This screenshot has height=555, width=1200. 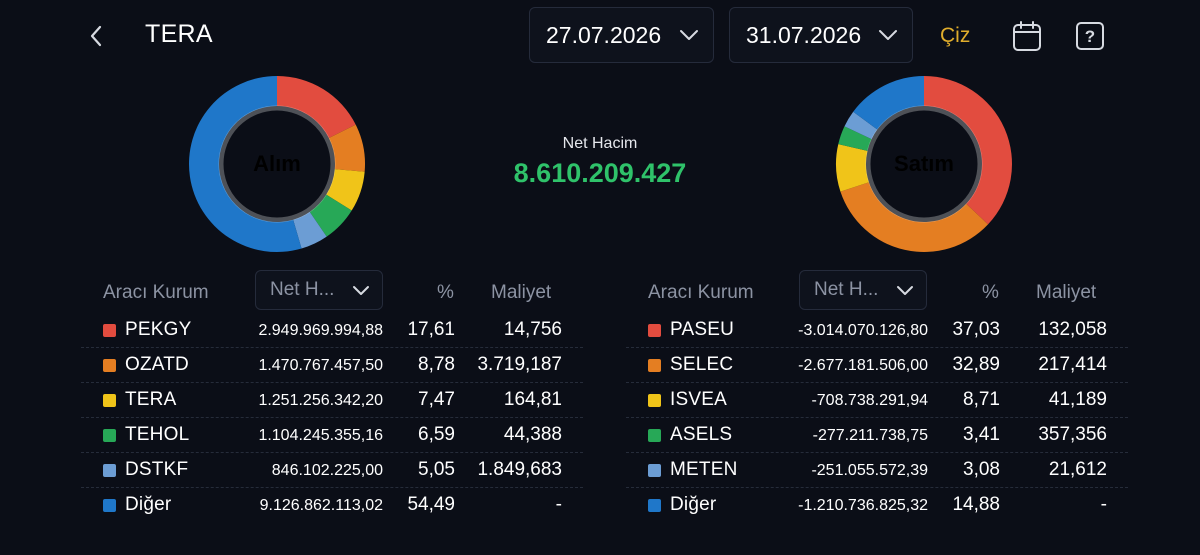 I want to click on sell-donut-chart: Satım, so click(x=924, y=164).